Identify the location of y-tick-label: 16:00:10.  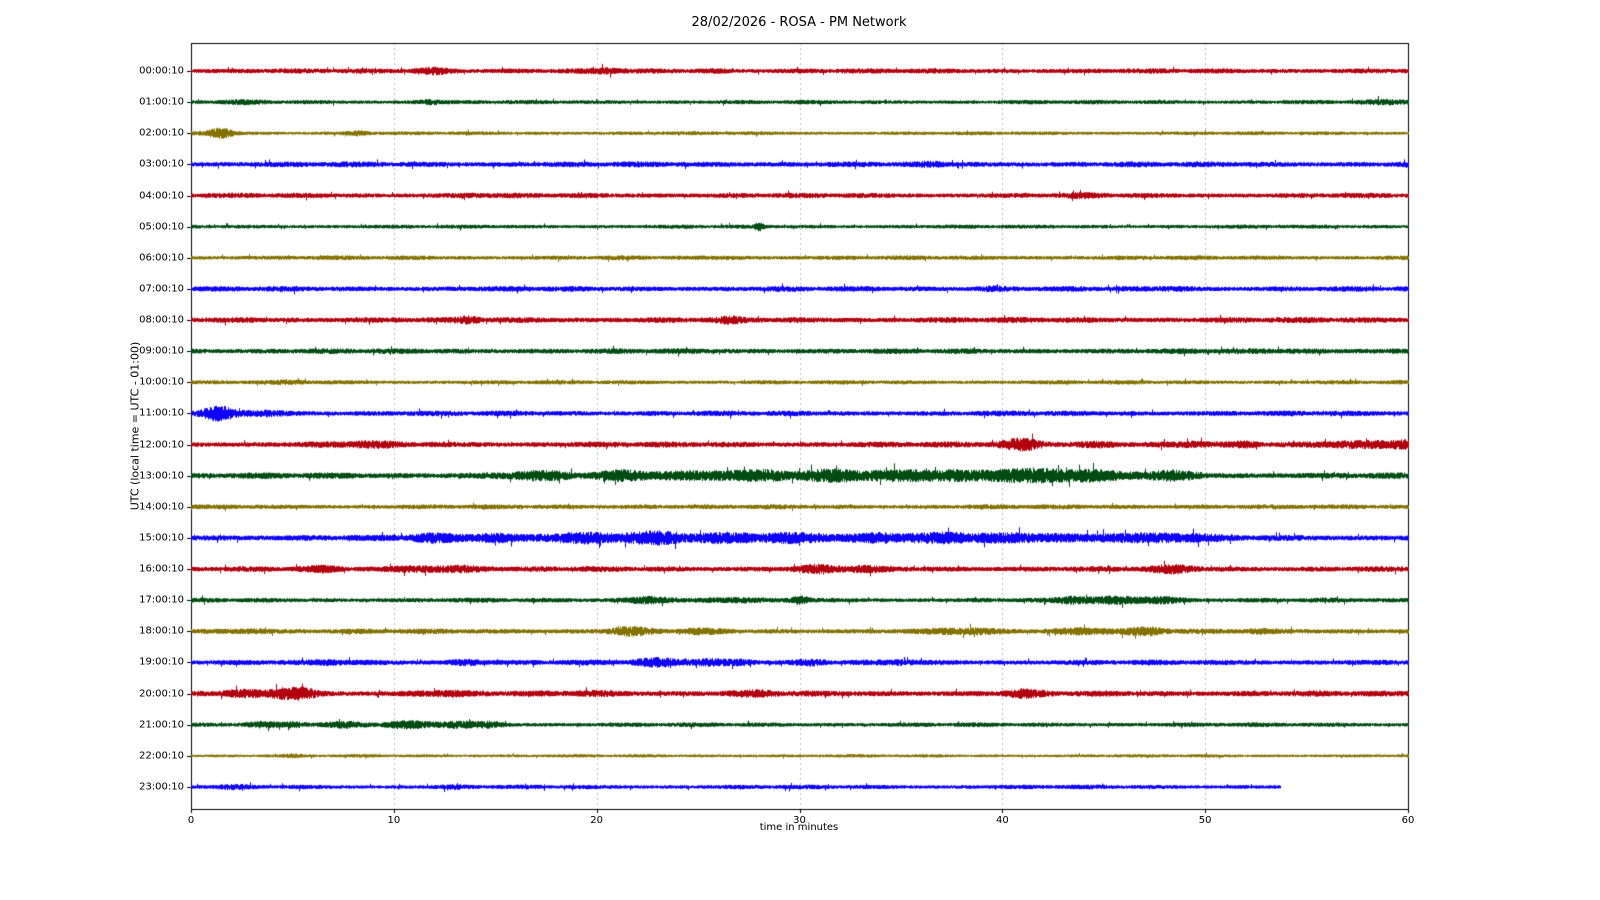
(161, 569).